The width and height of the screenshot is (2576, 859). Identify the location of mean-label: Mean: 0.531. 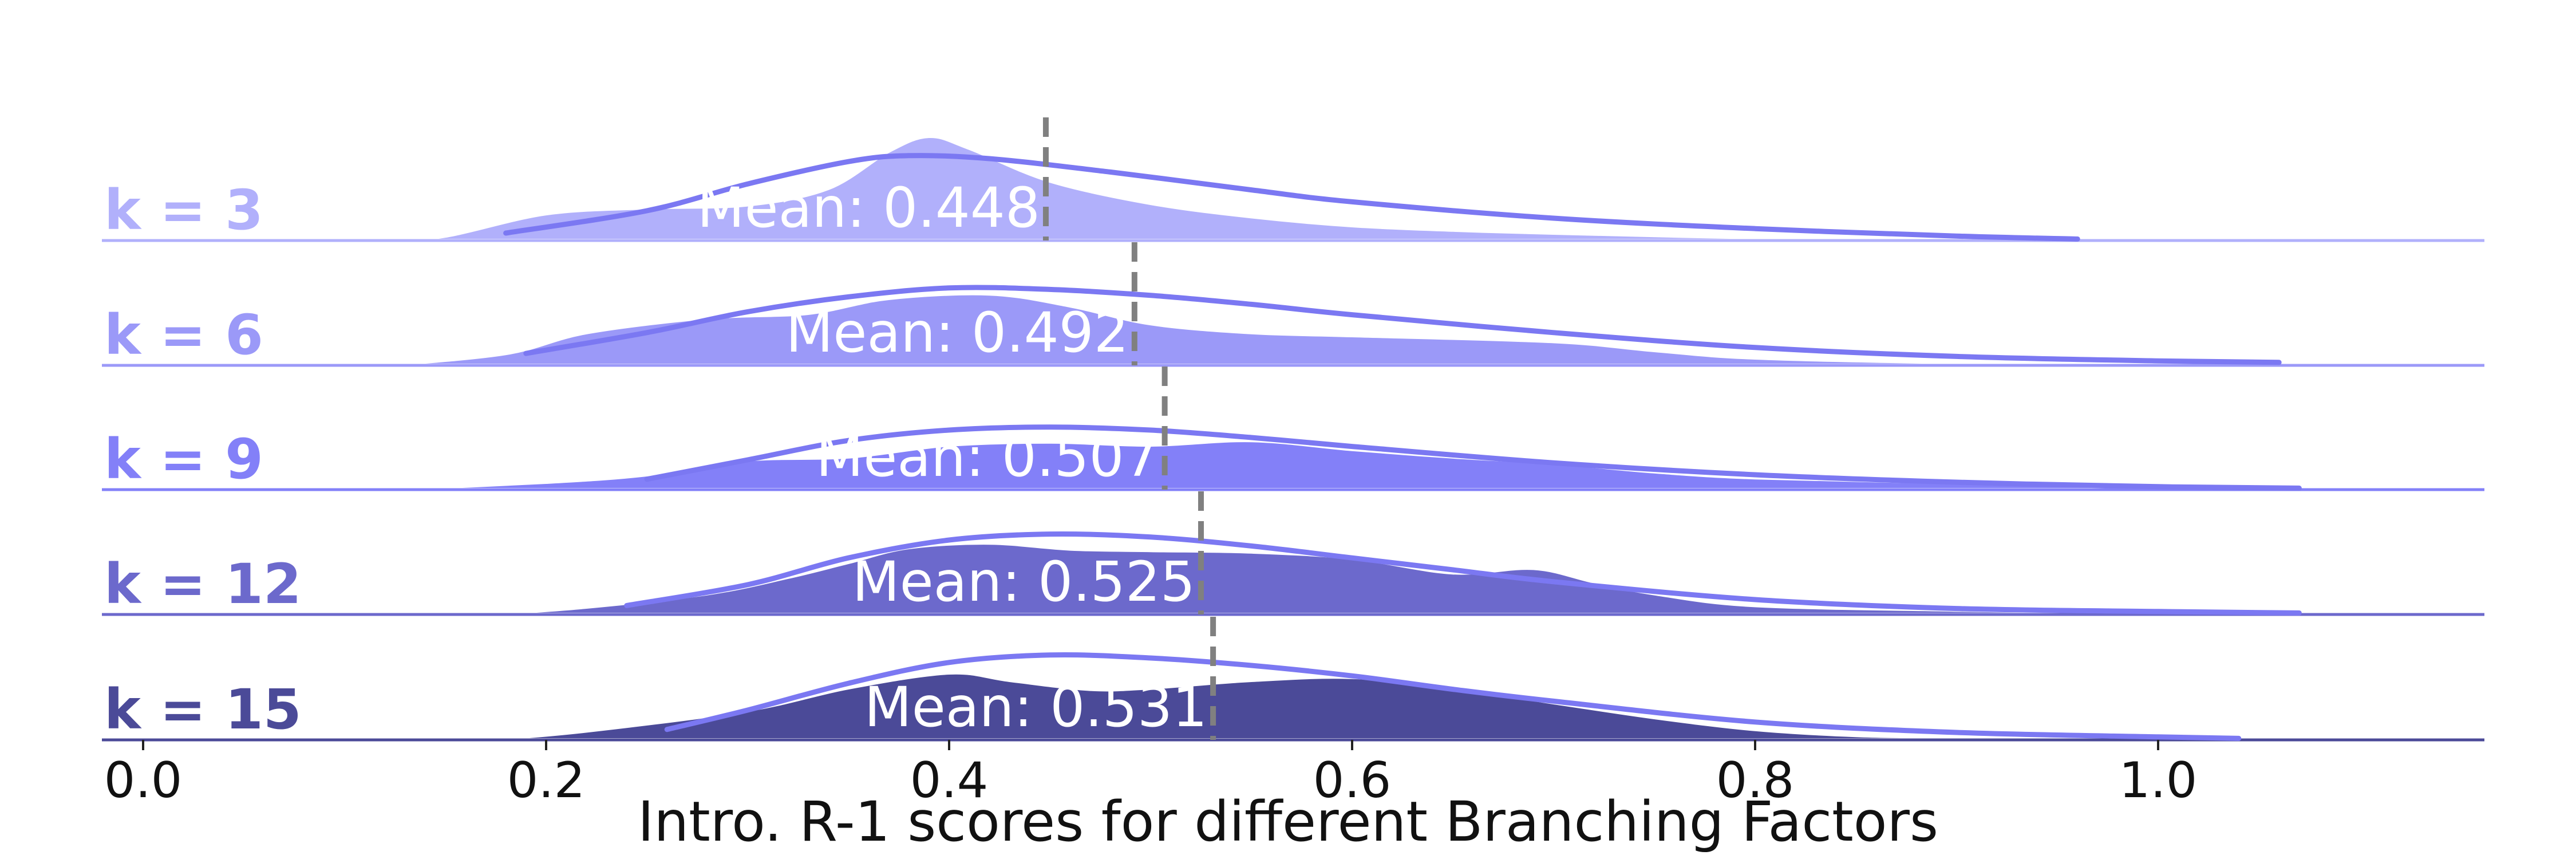
(1035, 707).